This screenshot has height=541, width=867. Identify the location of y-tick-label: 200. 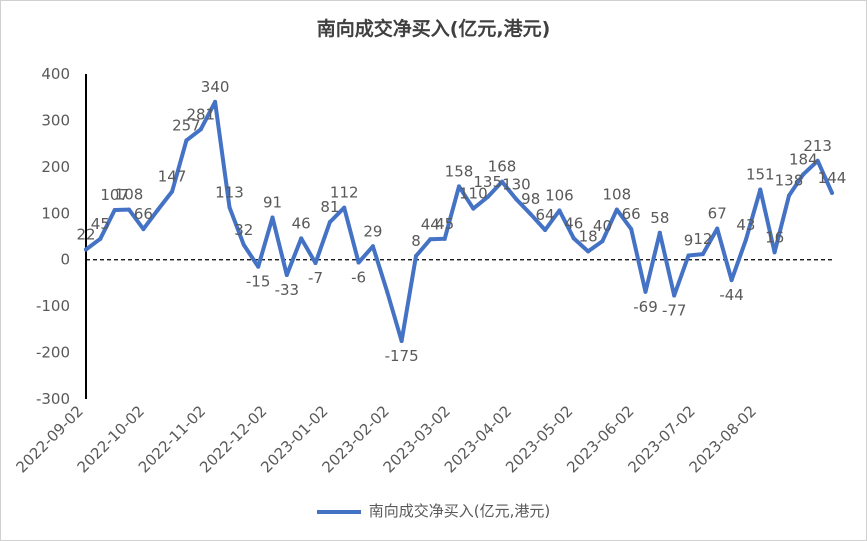
(55, 167).